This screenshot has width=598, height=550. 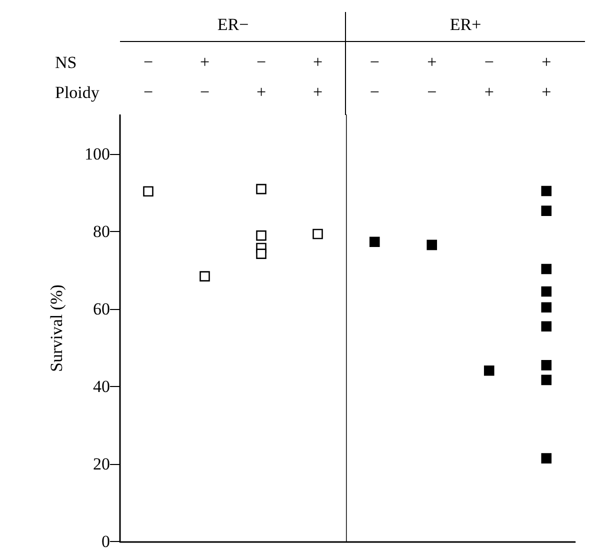 I want to click on y-axis-title: Survival (%), so click(x=56, y=328).